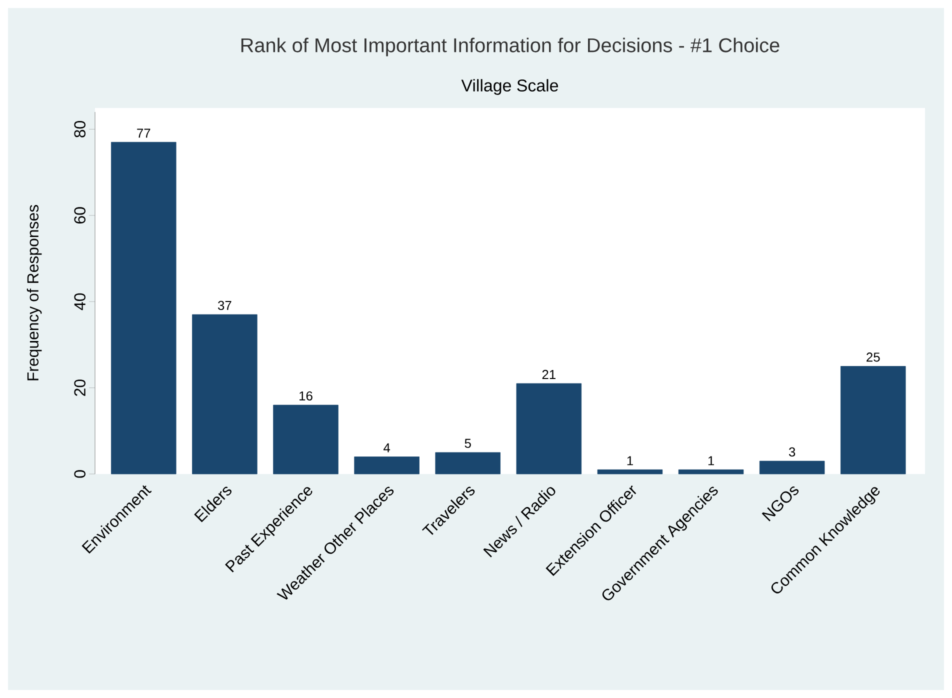 Image resolution: width=952 pixels, height=698 pixels. Describe the element at coordinates (80, 301) in the screenshot. I see `y-tick-label: 40` at that location.